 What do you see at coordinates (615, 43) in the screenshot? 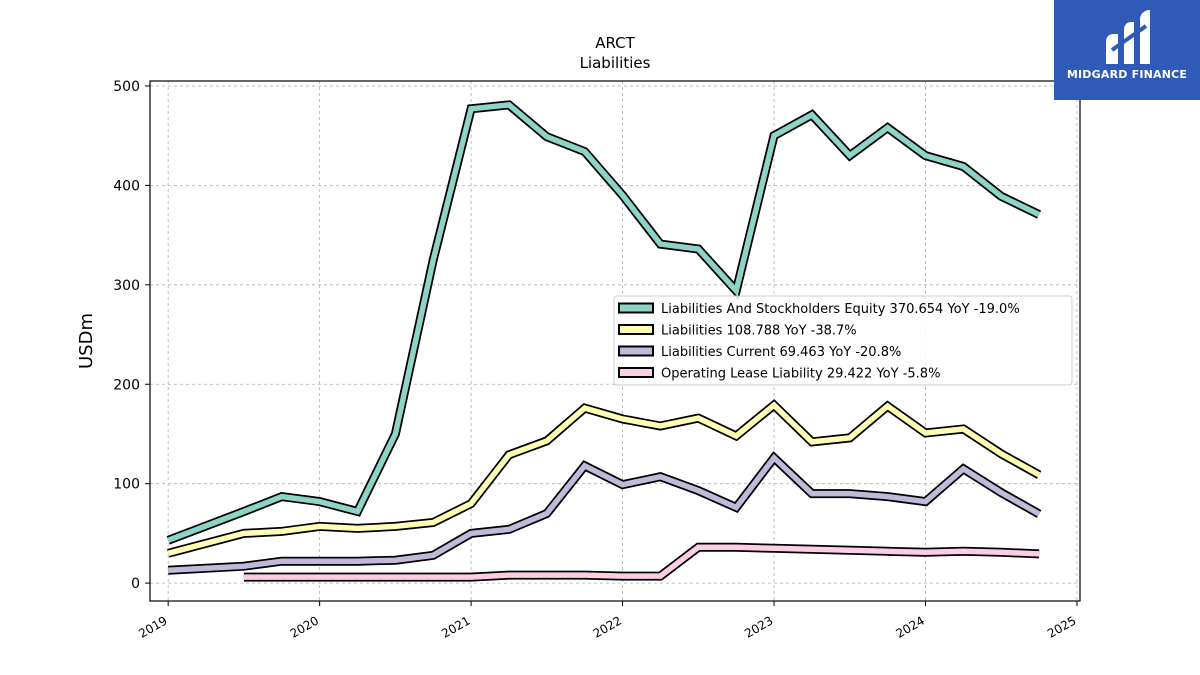
I see `chart-title: ARCT` at bounding box center [615, 43].